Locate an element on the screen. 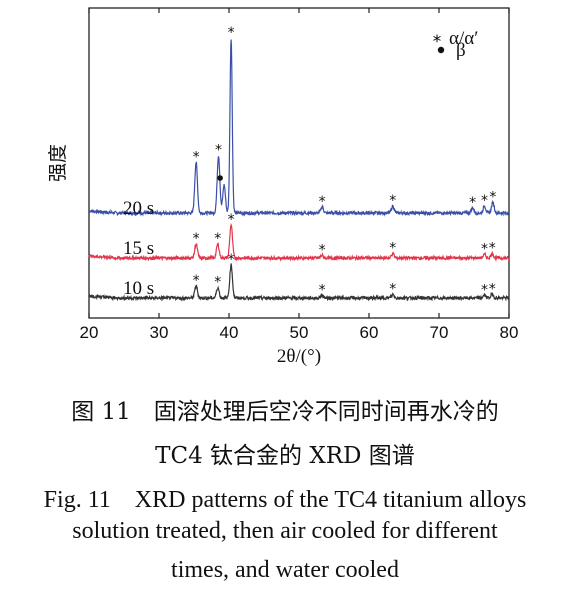 This screenshot has width=570, height=595. alpha-marker-0-6: * is located at coordinates (472, 203).